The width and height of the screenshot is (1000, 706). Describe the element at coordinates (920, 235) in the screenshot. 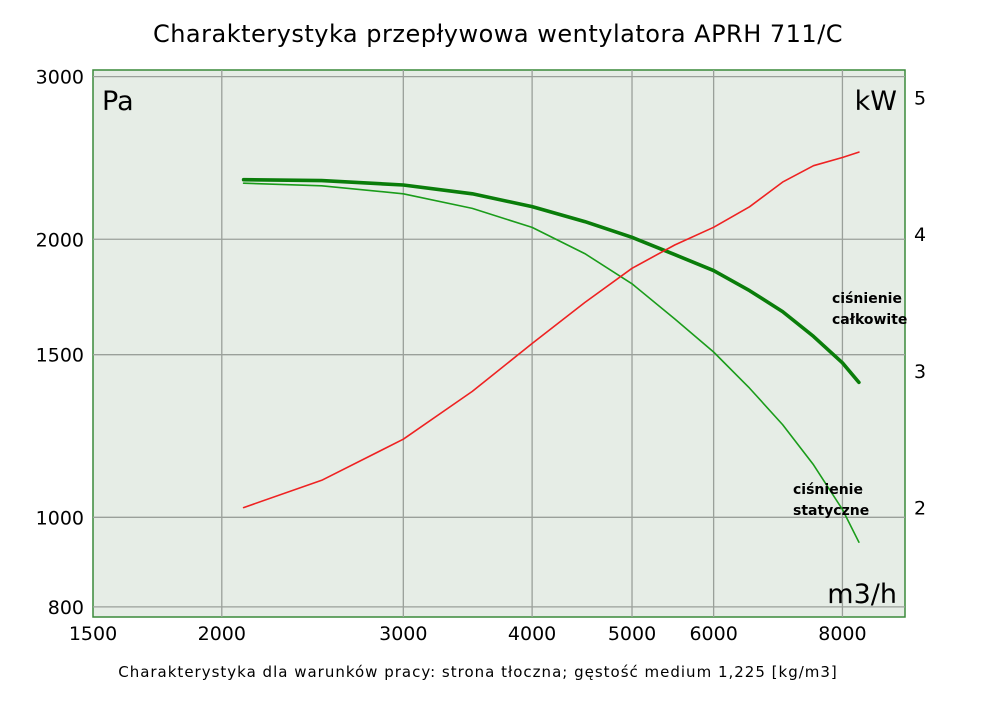

I see `y2-tick-label: 4` at that location.